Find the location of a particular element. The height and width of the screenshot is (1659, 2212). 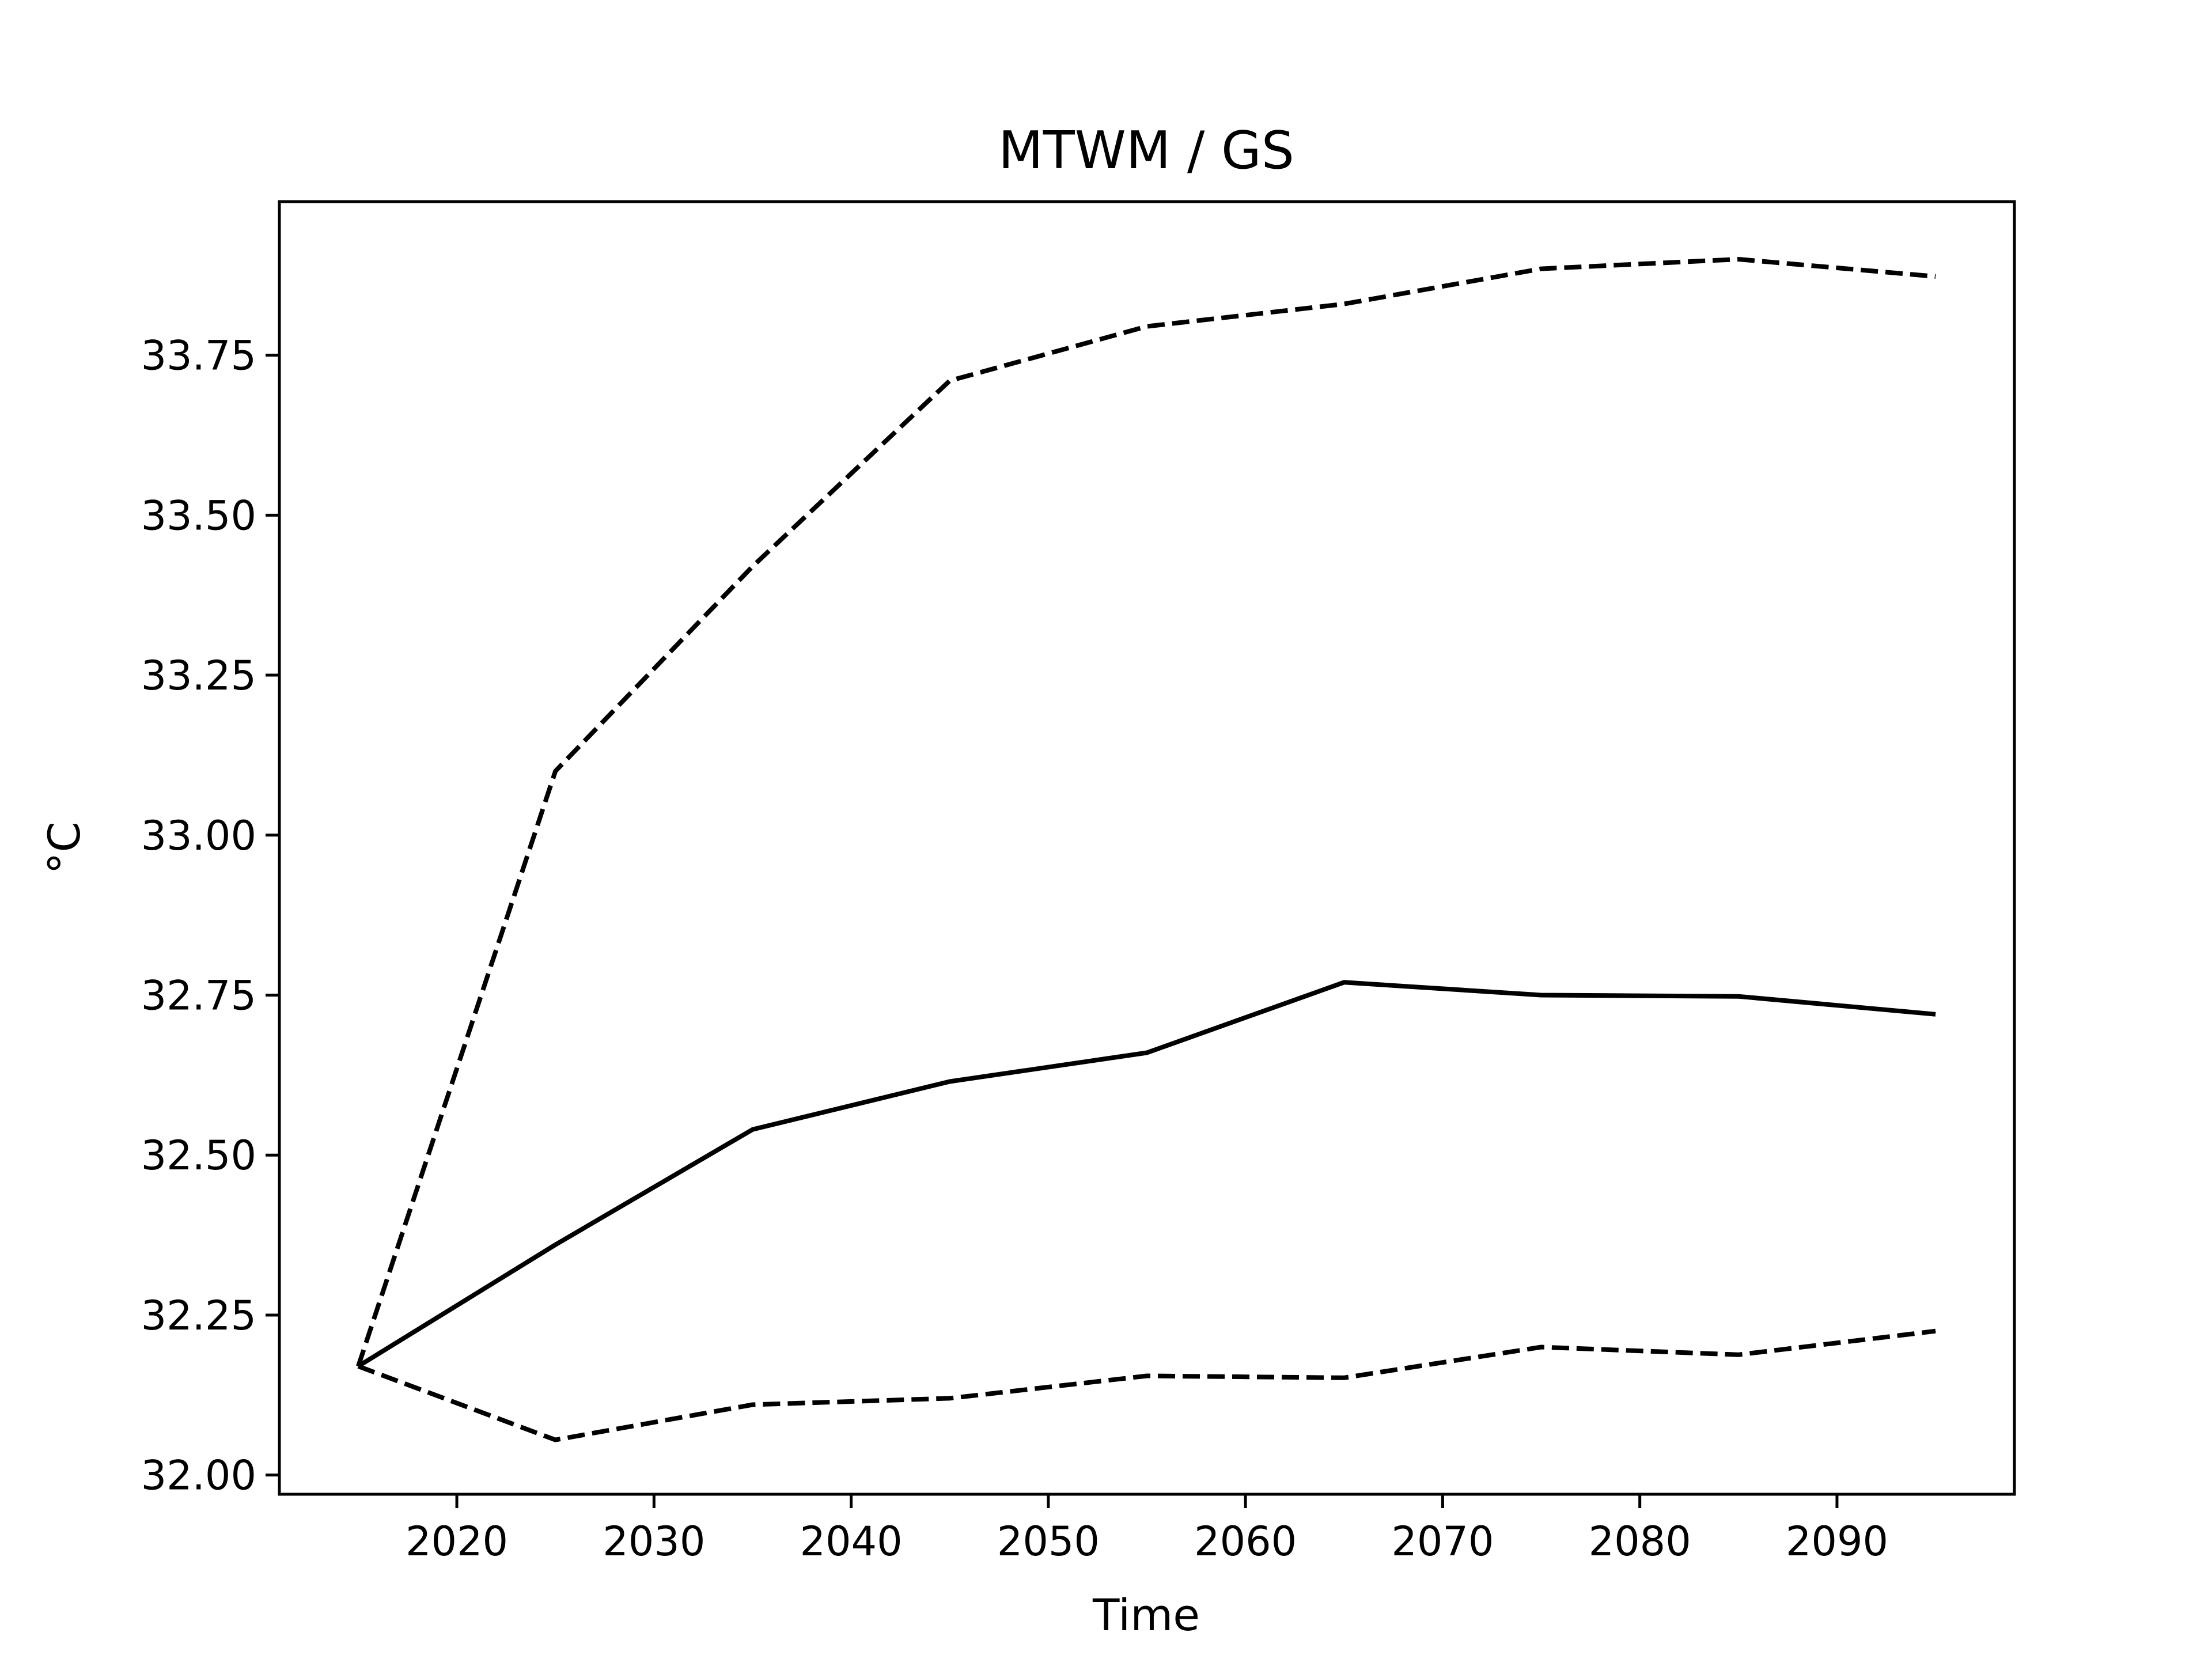

x-tick-label: 2020 is located at coordinates (457, 1541).